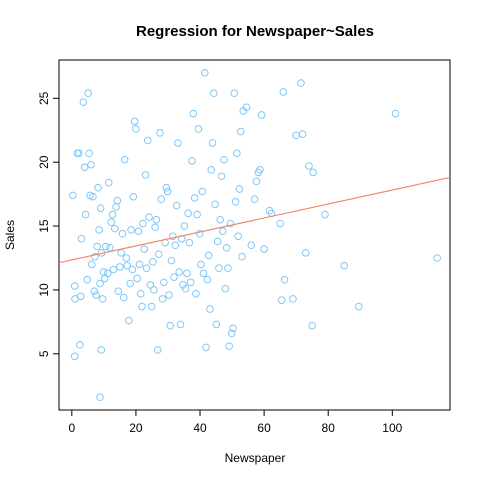  I want to click on x-axis-label: Newspaper, so click(255, 458).